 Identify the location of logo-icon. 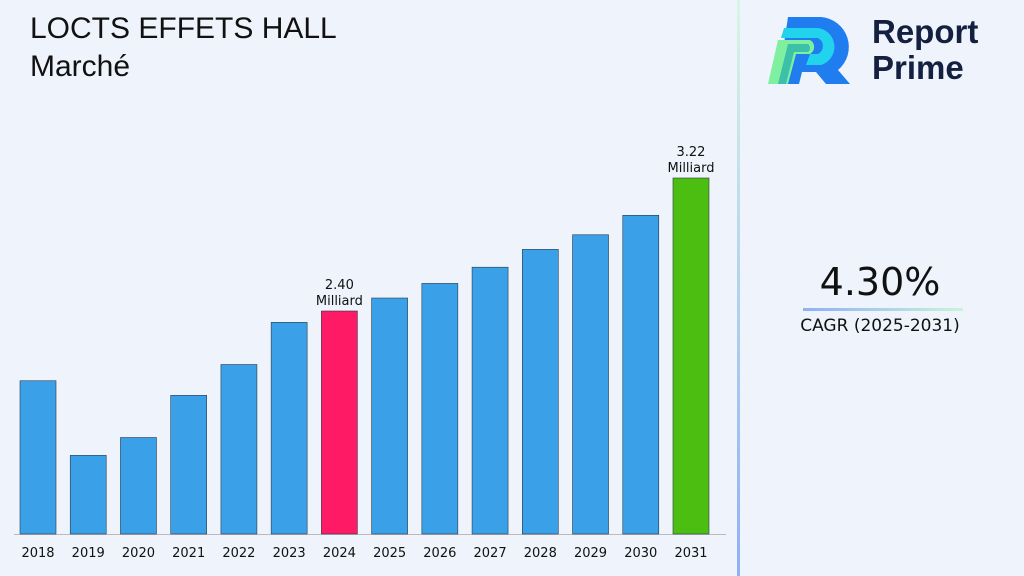
(809, 50).